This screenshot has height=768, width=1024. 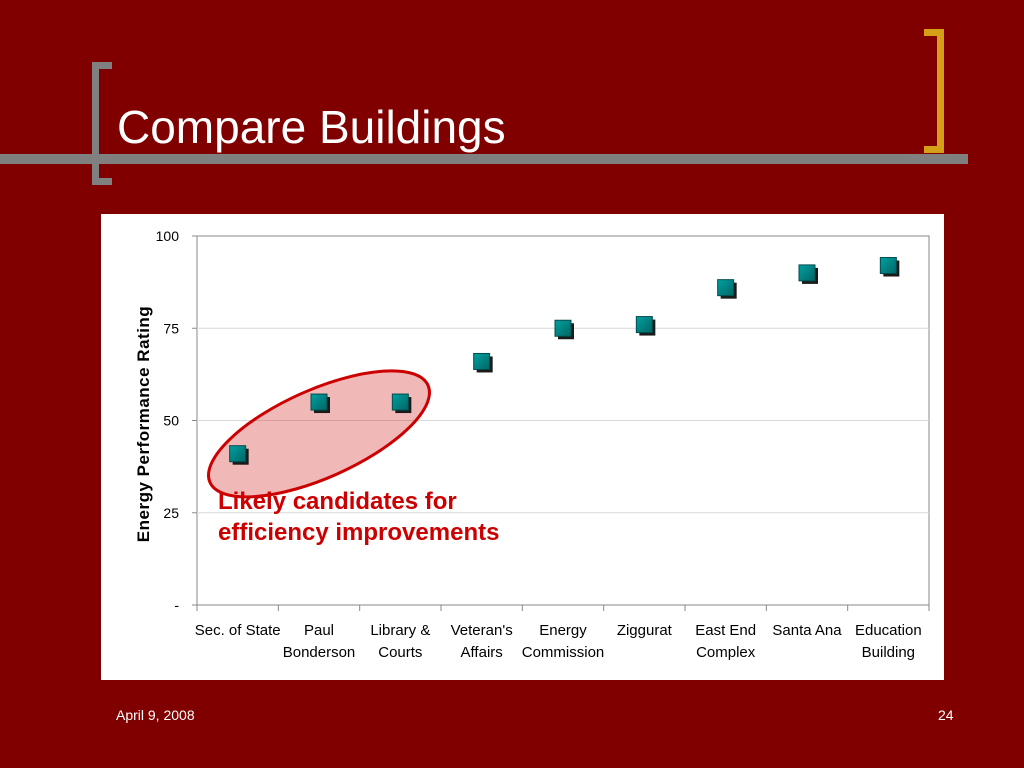 What do you see at coordinates (171, 421) in the screenshot?
I see `y-tick-label: 50` at bounding box center [171, 421].